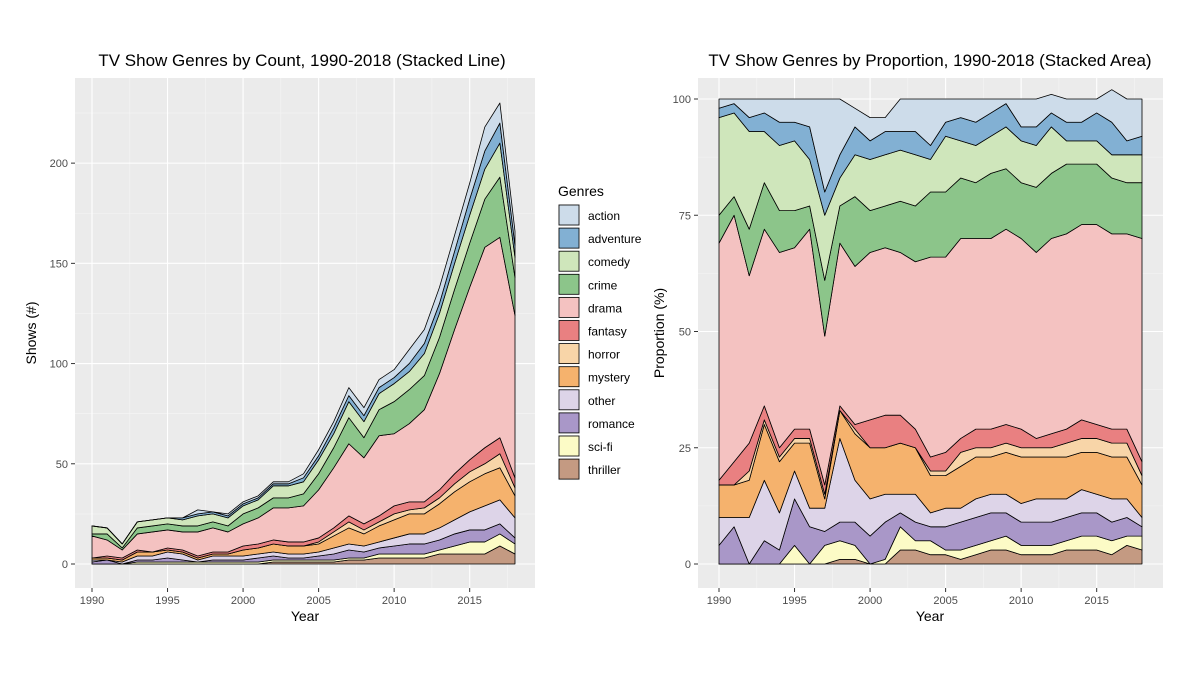 Image resolution: width=1200 pixels, height=675 pixels. Describe the element at coordinates (59, 164) in the screenshot. I see `count-y-tick-label: 200` at that location.